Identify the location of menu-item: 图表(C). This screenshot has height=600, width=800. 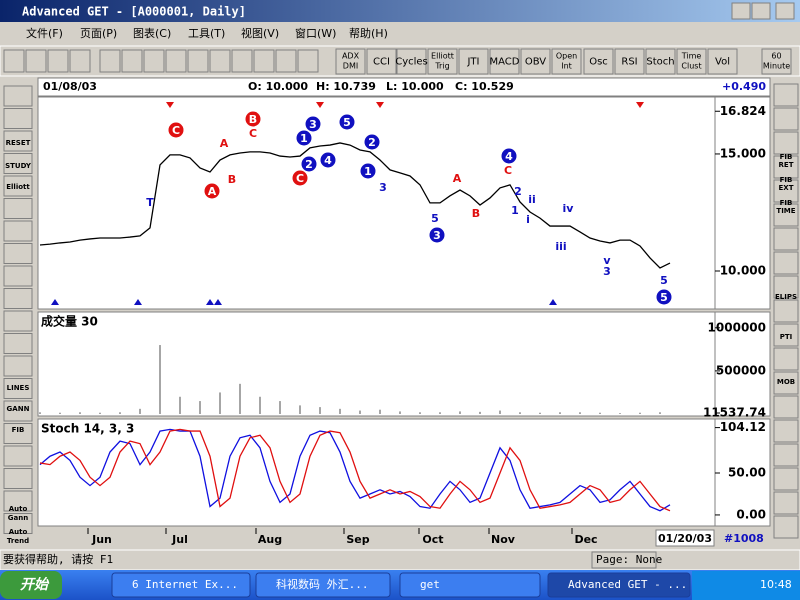
(152, 33).